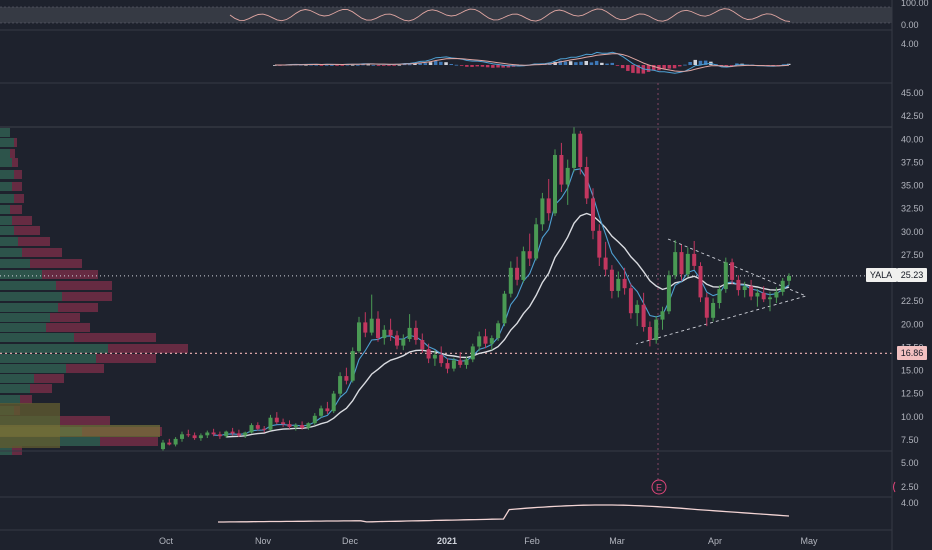  Describe the element at coordinates (912, 116) in the screenshot. I see `price-tick: 42.50` at that location.